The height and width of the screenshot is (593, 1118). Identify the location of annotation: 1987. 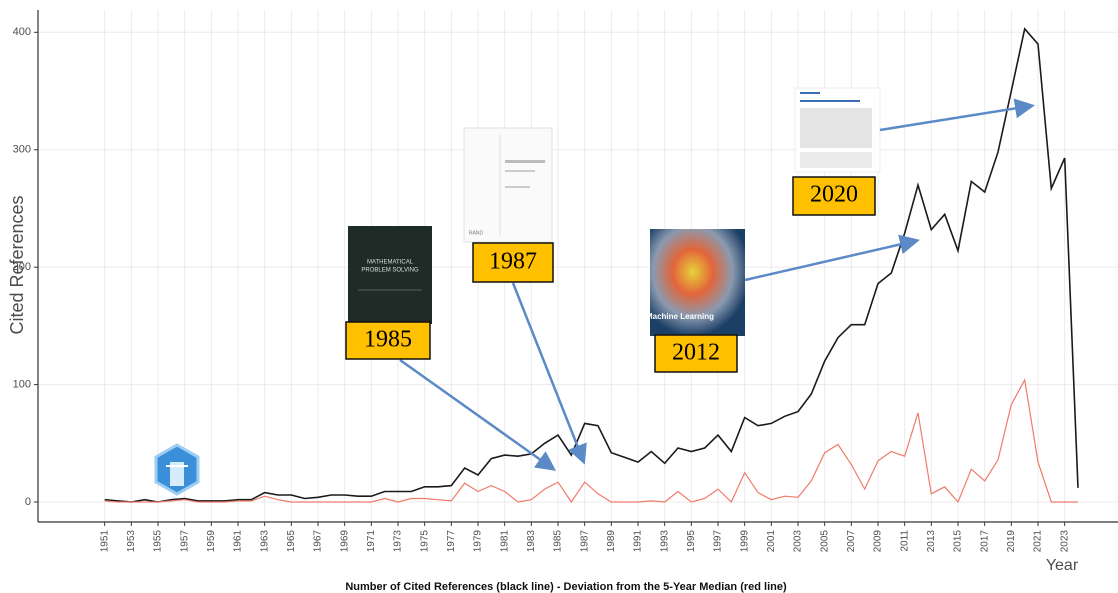
(513, 262).